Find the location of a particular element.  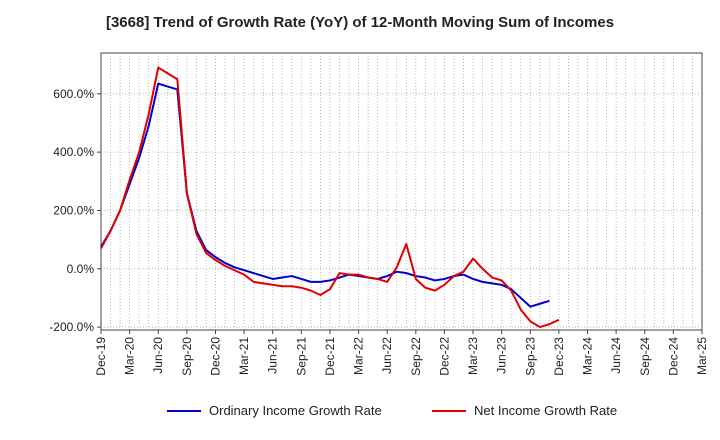

x-tick-label: Sep-22 is located at coordinates (416, 356).